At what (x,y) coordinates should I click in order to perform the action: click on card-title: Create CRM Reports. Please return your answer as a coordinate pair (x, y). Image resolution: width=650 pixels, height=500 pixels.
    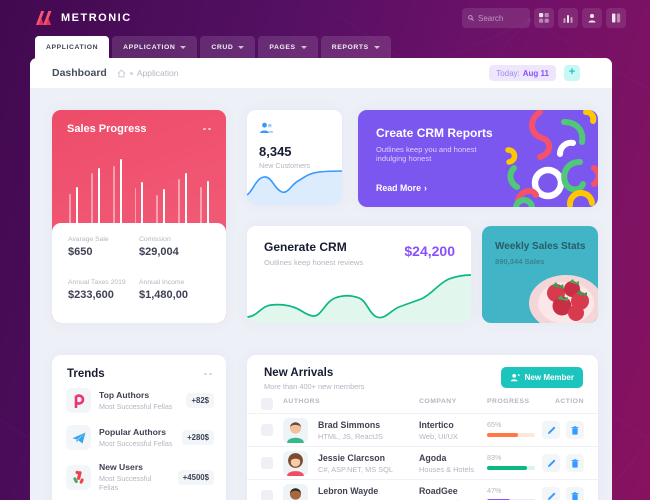
    Looking at the image, I should click on (434, 133).